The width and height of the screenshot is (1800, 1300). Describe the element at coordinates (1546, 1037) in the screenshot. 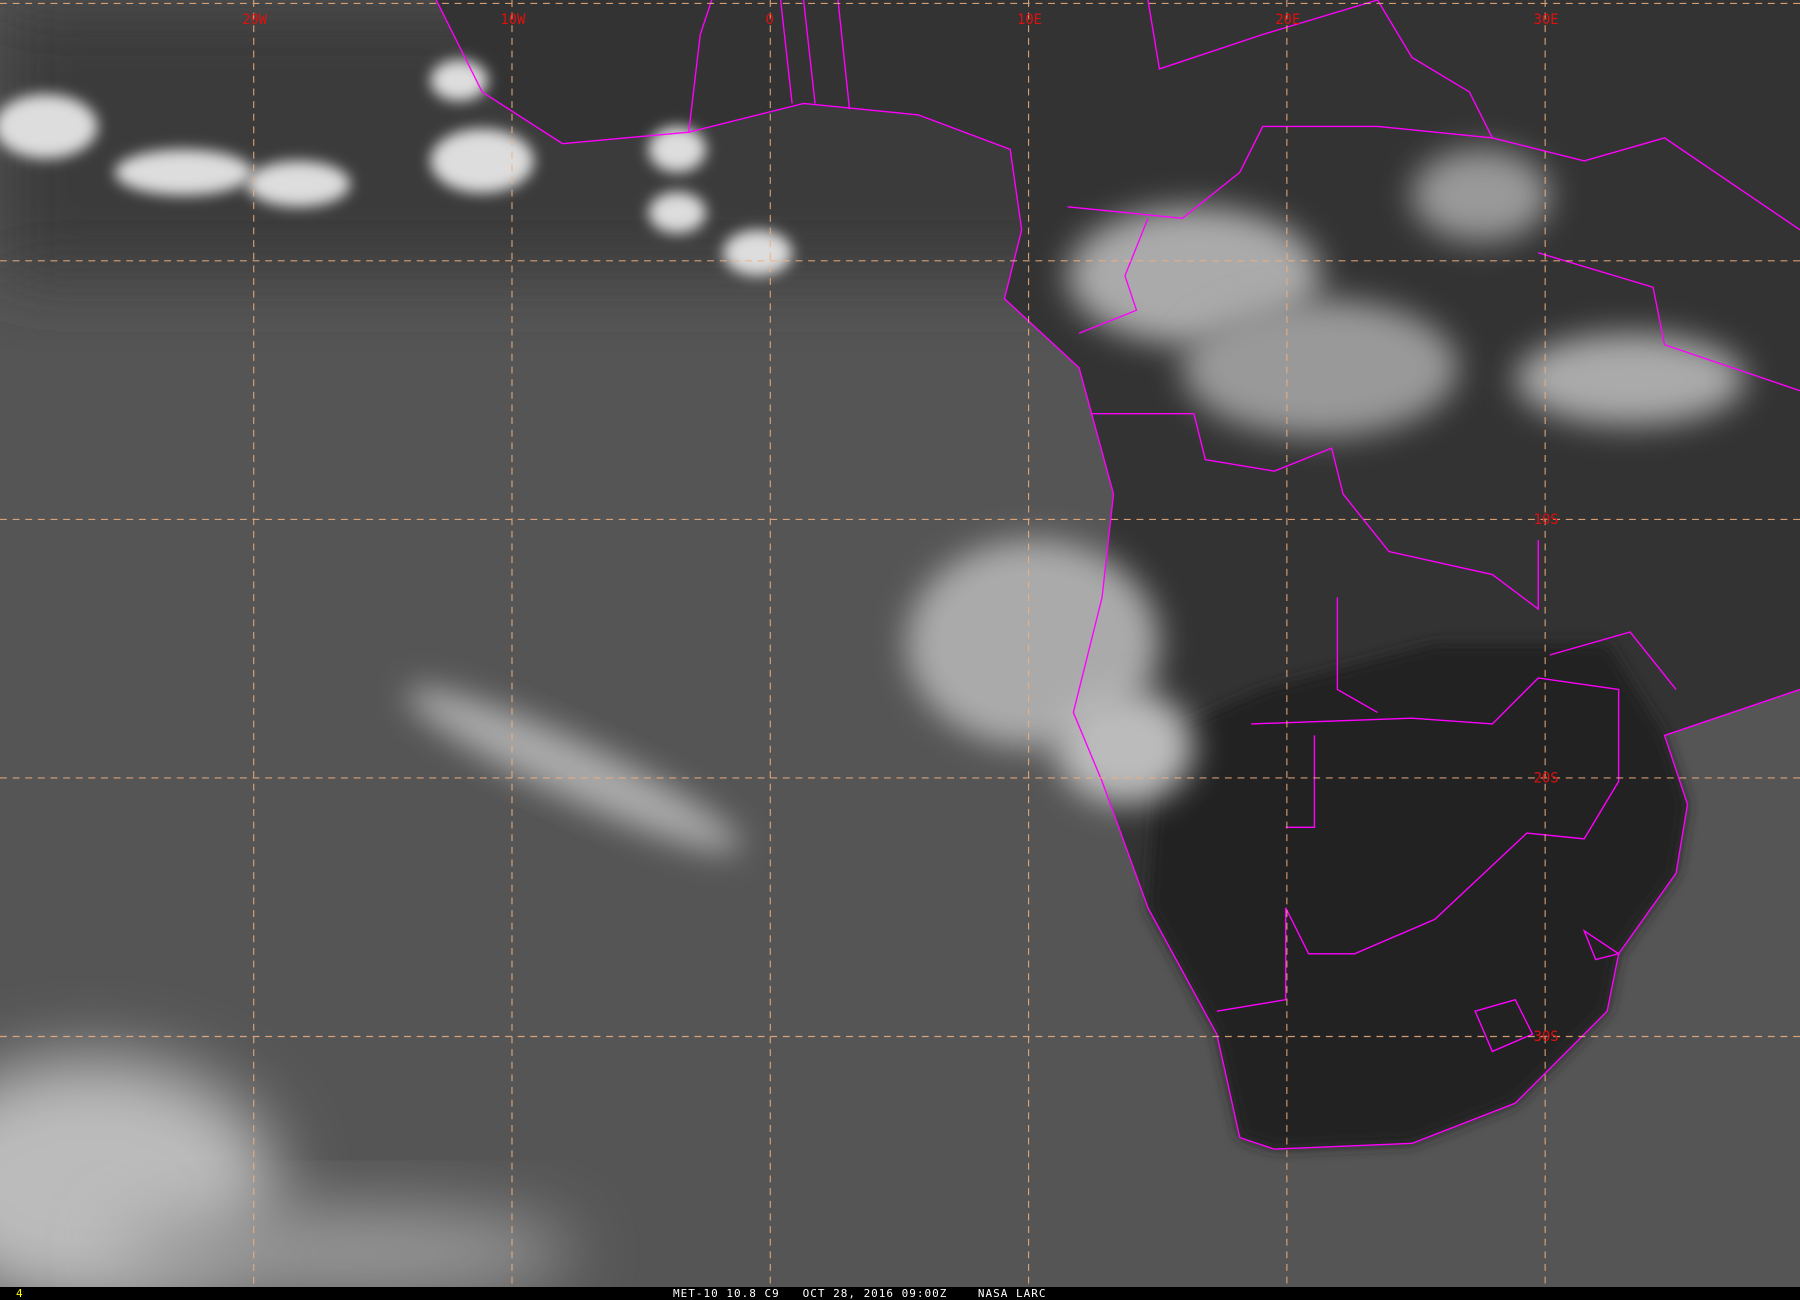

I see `lat-label: 30S` at that location.